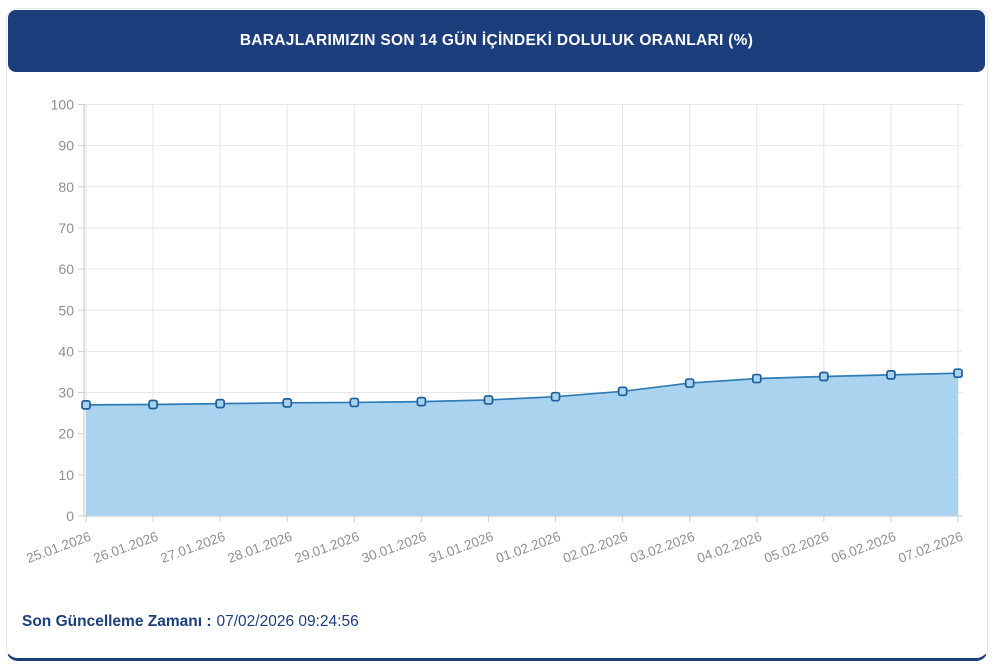 This screenshot has height=671, width=995. Describe the element at coordinates (66, 393) in the screenshot. I see `y-tick-label: 30` at that location.